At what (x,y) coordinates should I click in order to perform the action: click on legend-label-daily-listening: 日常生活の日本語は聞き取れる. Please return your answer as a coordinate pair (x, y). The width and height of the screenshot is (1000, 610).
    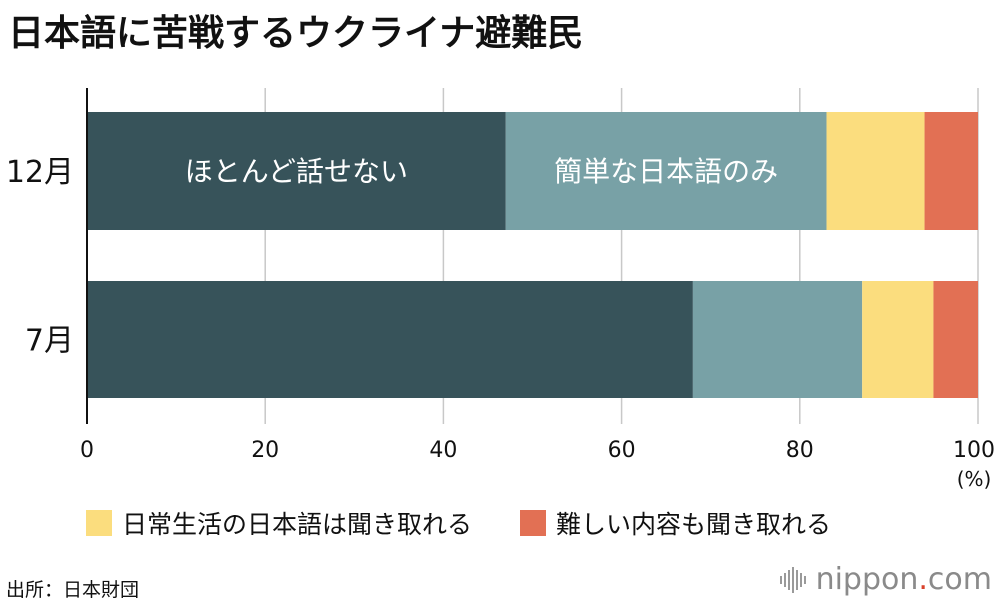
    Looking at the image, I should click on (297, 523).